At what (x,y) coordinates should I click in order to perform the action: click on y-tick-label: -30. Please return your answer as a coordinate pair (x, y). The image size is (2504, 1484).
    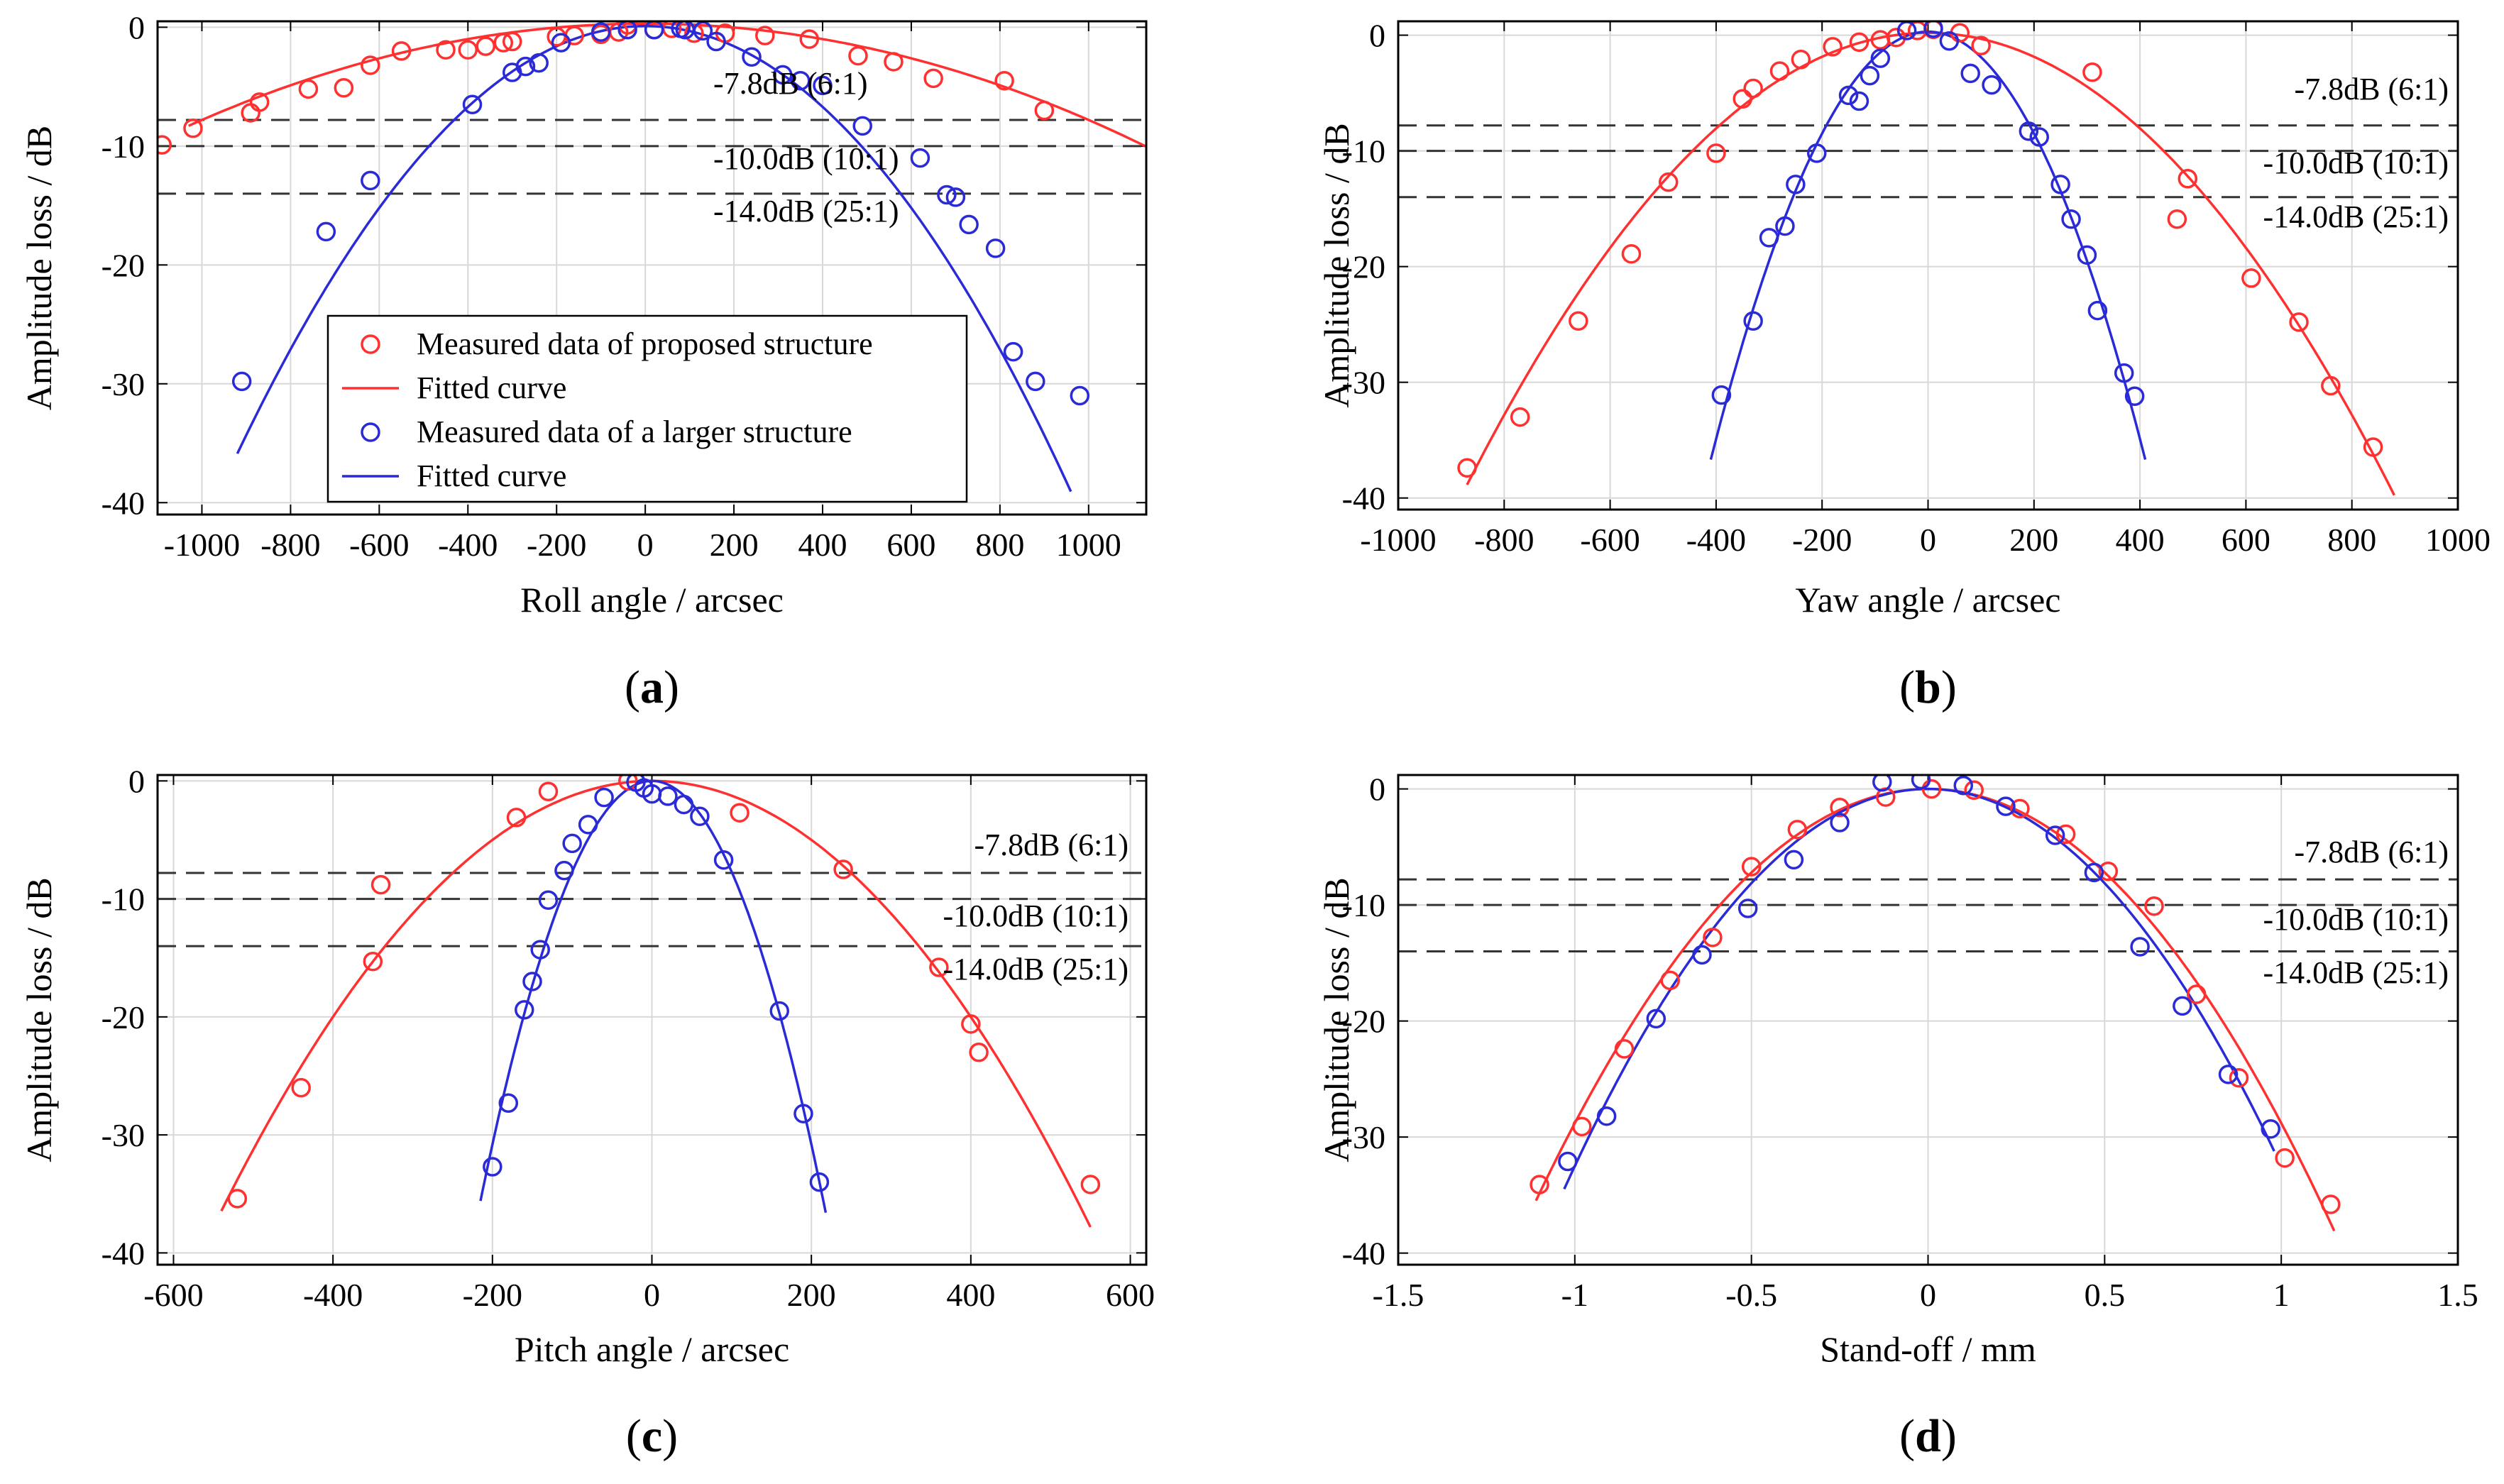
    Looking at the image, I should click on (1363, 383).